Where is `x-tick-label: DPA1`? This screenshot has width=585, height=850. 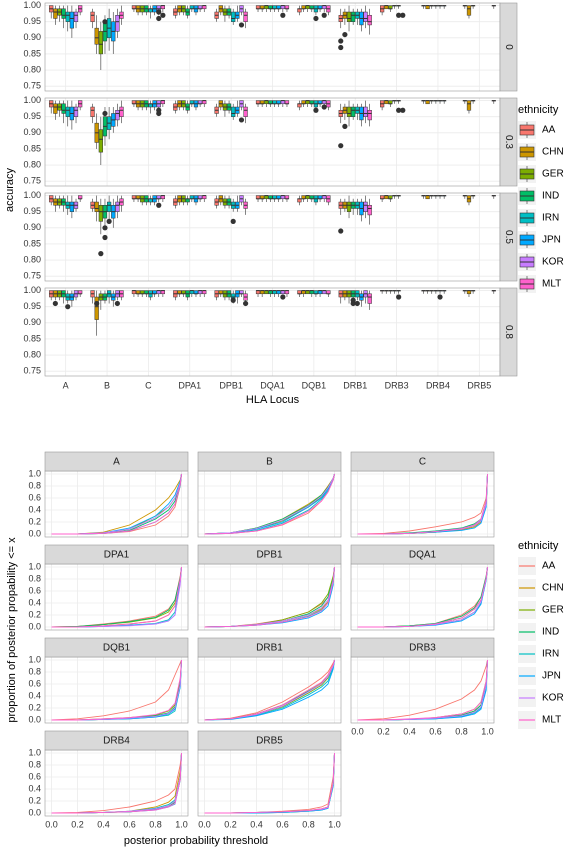 x-tick-label: DPA1 is located at coordinates (189, 385).